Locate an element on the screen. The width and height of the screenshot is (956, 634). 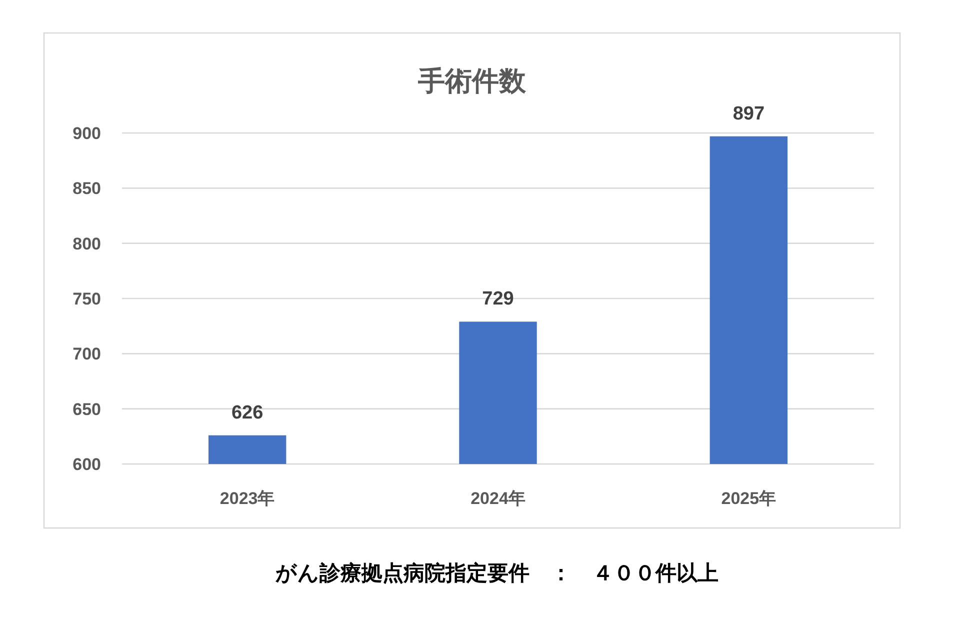
x-tick-label: 2024年 is located at coordinates (498, 498).